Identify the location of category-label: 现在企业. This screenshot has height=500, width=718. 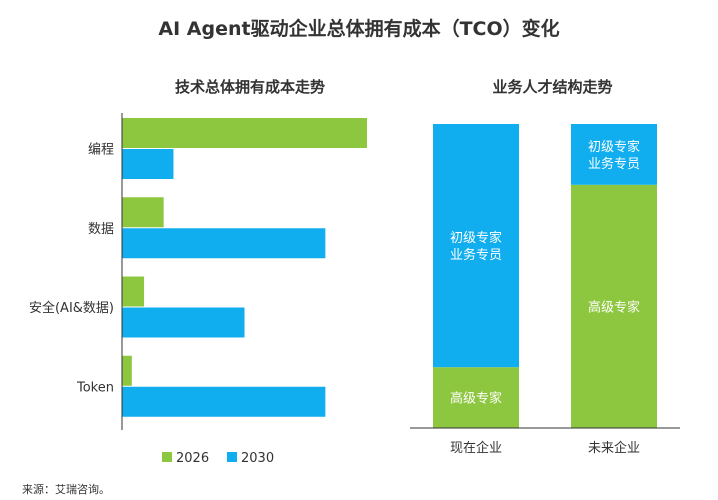
(476, 448).